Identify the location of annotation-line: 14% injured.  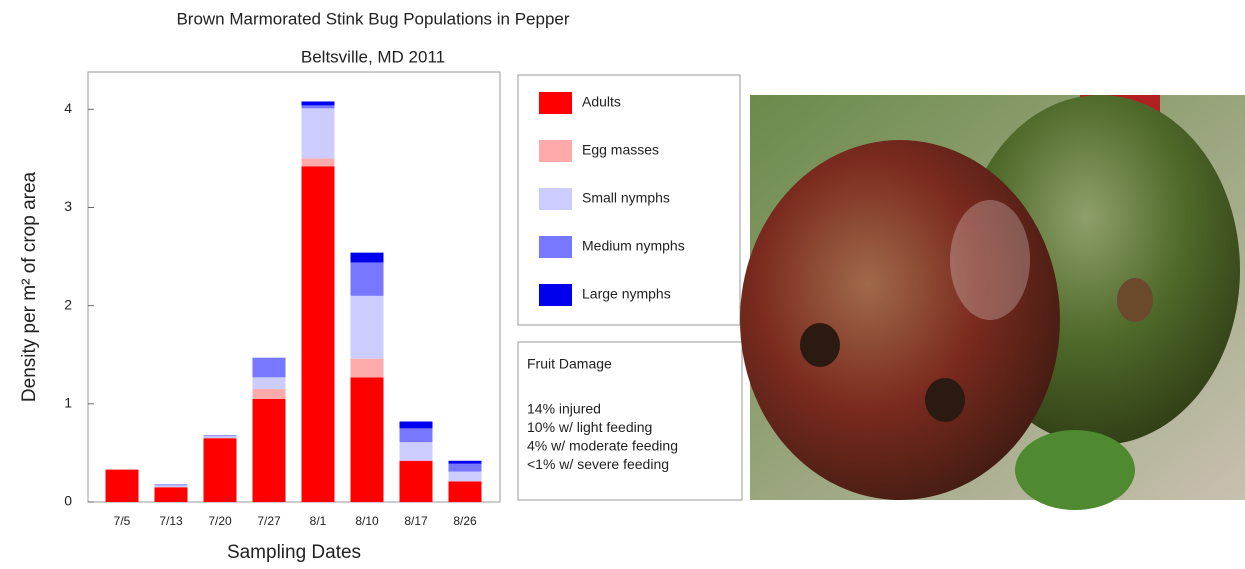
(564, 409).